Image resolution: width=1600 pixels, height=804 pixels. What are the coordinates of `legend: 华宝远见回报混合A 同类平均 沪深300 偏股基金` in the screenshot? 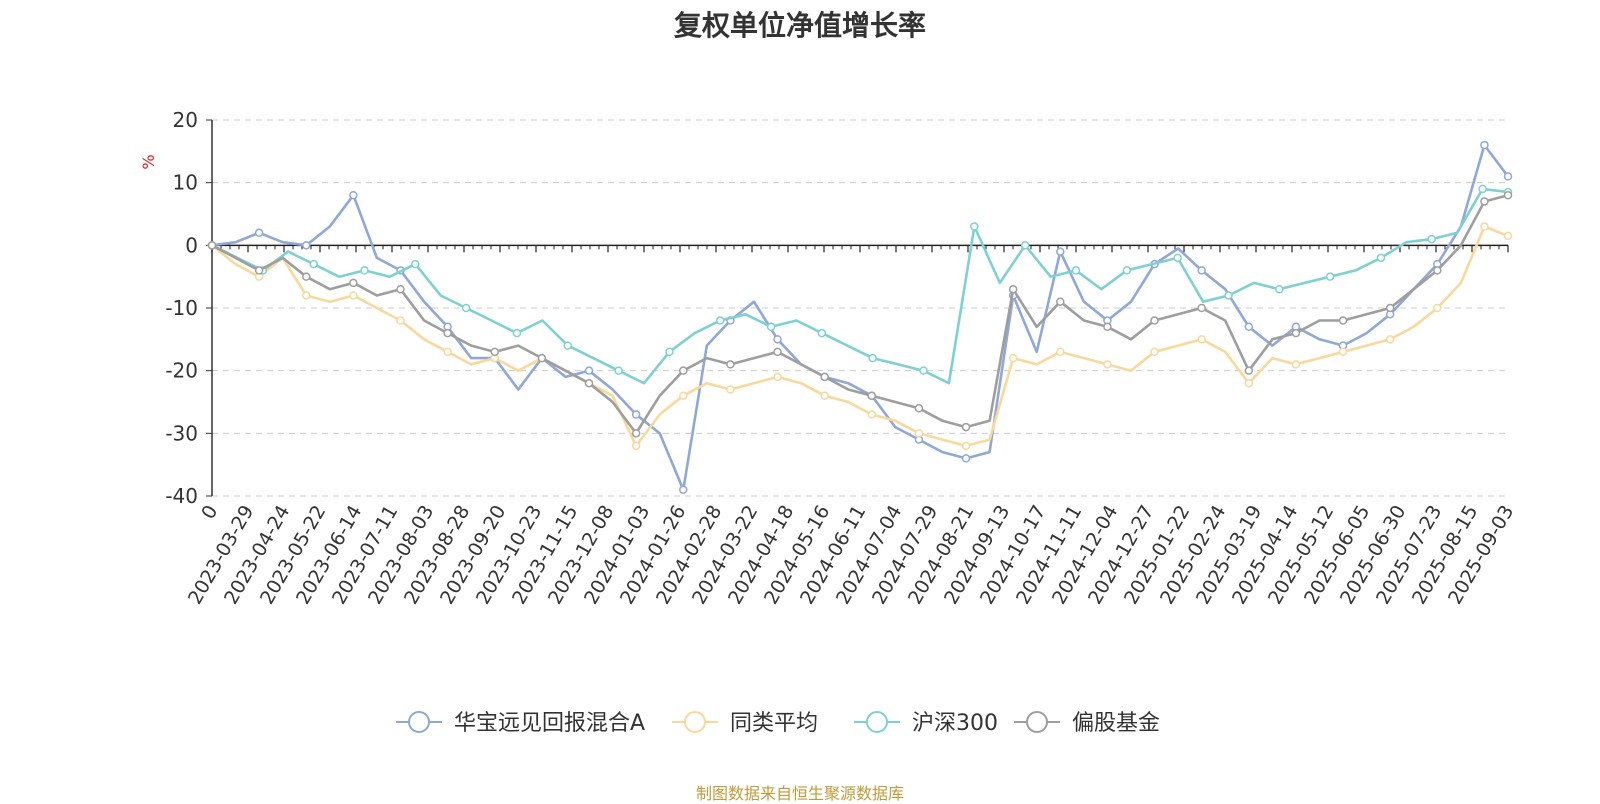 It's located at (778, 723).